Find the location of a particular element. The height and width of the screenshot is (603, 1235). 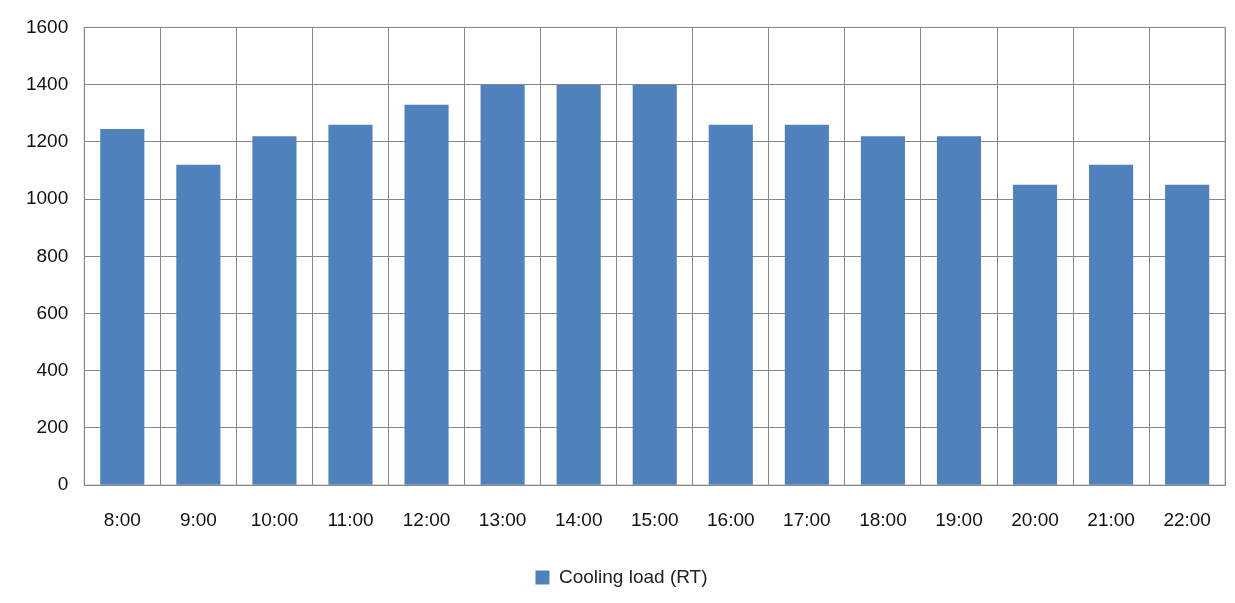

y-tick-label: 1400 is located at coordinates (47, 83).